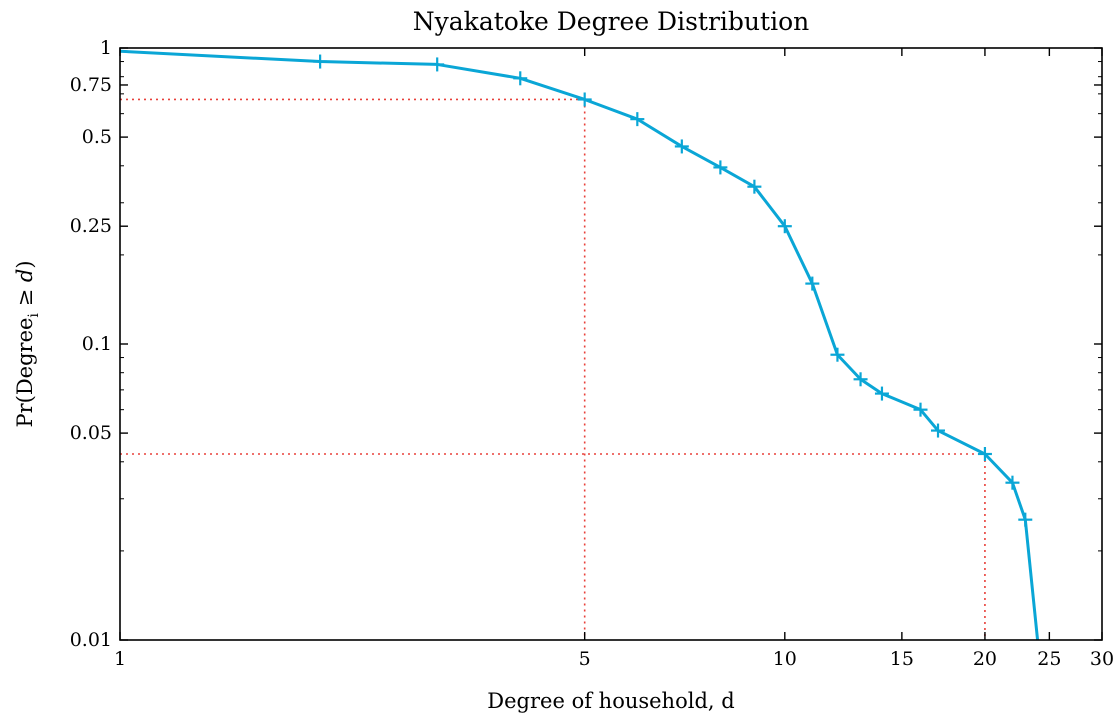  What do you see at coordinates (91, 85) in the screenshot?
I see `y-tick-label: 0.75` at bounding box center [91, 85].